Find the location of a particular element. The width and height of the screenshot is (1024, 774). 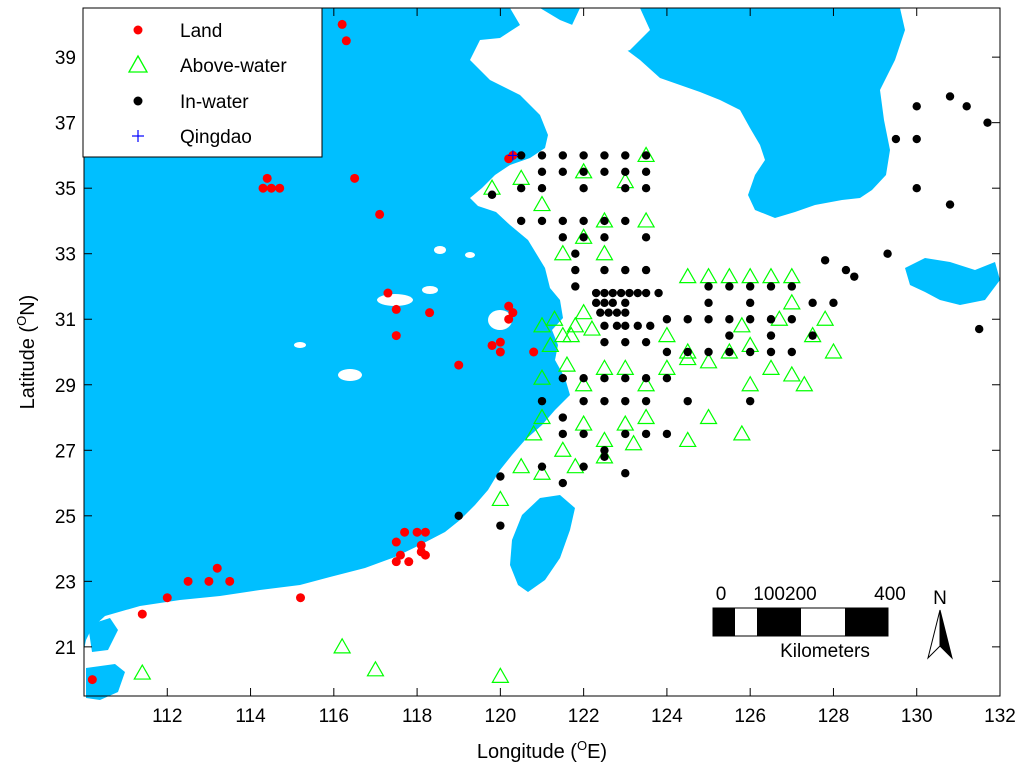

y-tick-label: 35 is located at coordinates (65, 189).